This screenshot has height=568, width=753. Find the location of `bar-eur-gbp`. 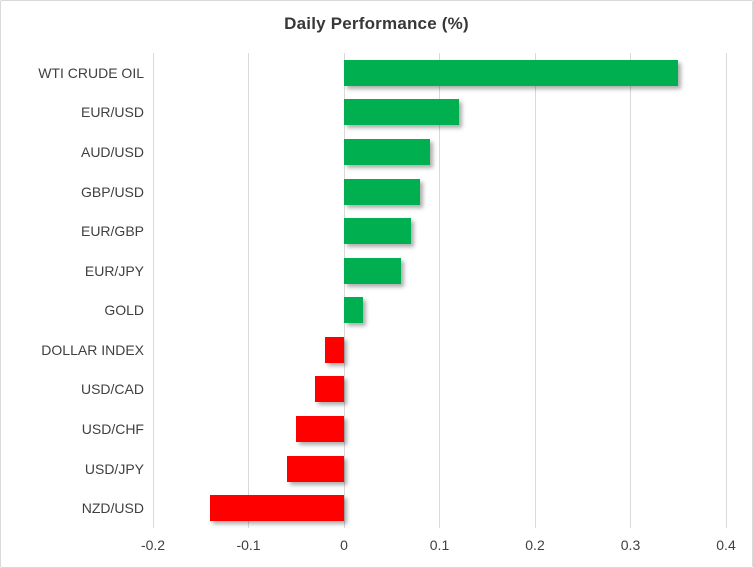

bar-eur-gbp is located at coordinates (377, 231).